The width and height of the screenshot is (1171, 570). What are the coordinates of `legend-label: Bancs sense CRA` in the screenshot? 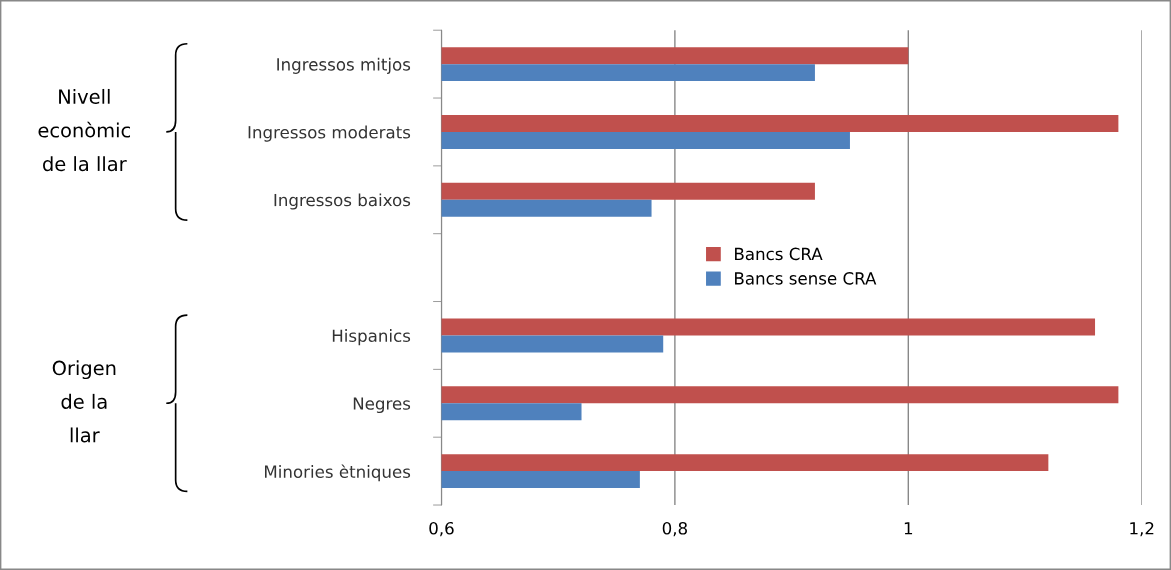 It's located at (806, 278).